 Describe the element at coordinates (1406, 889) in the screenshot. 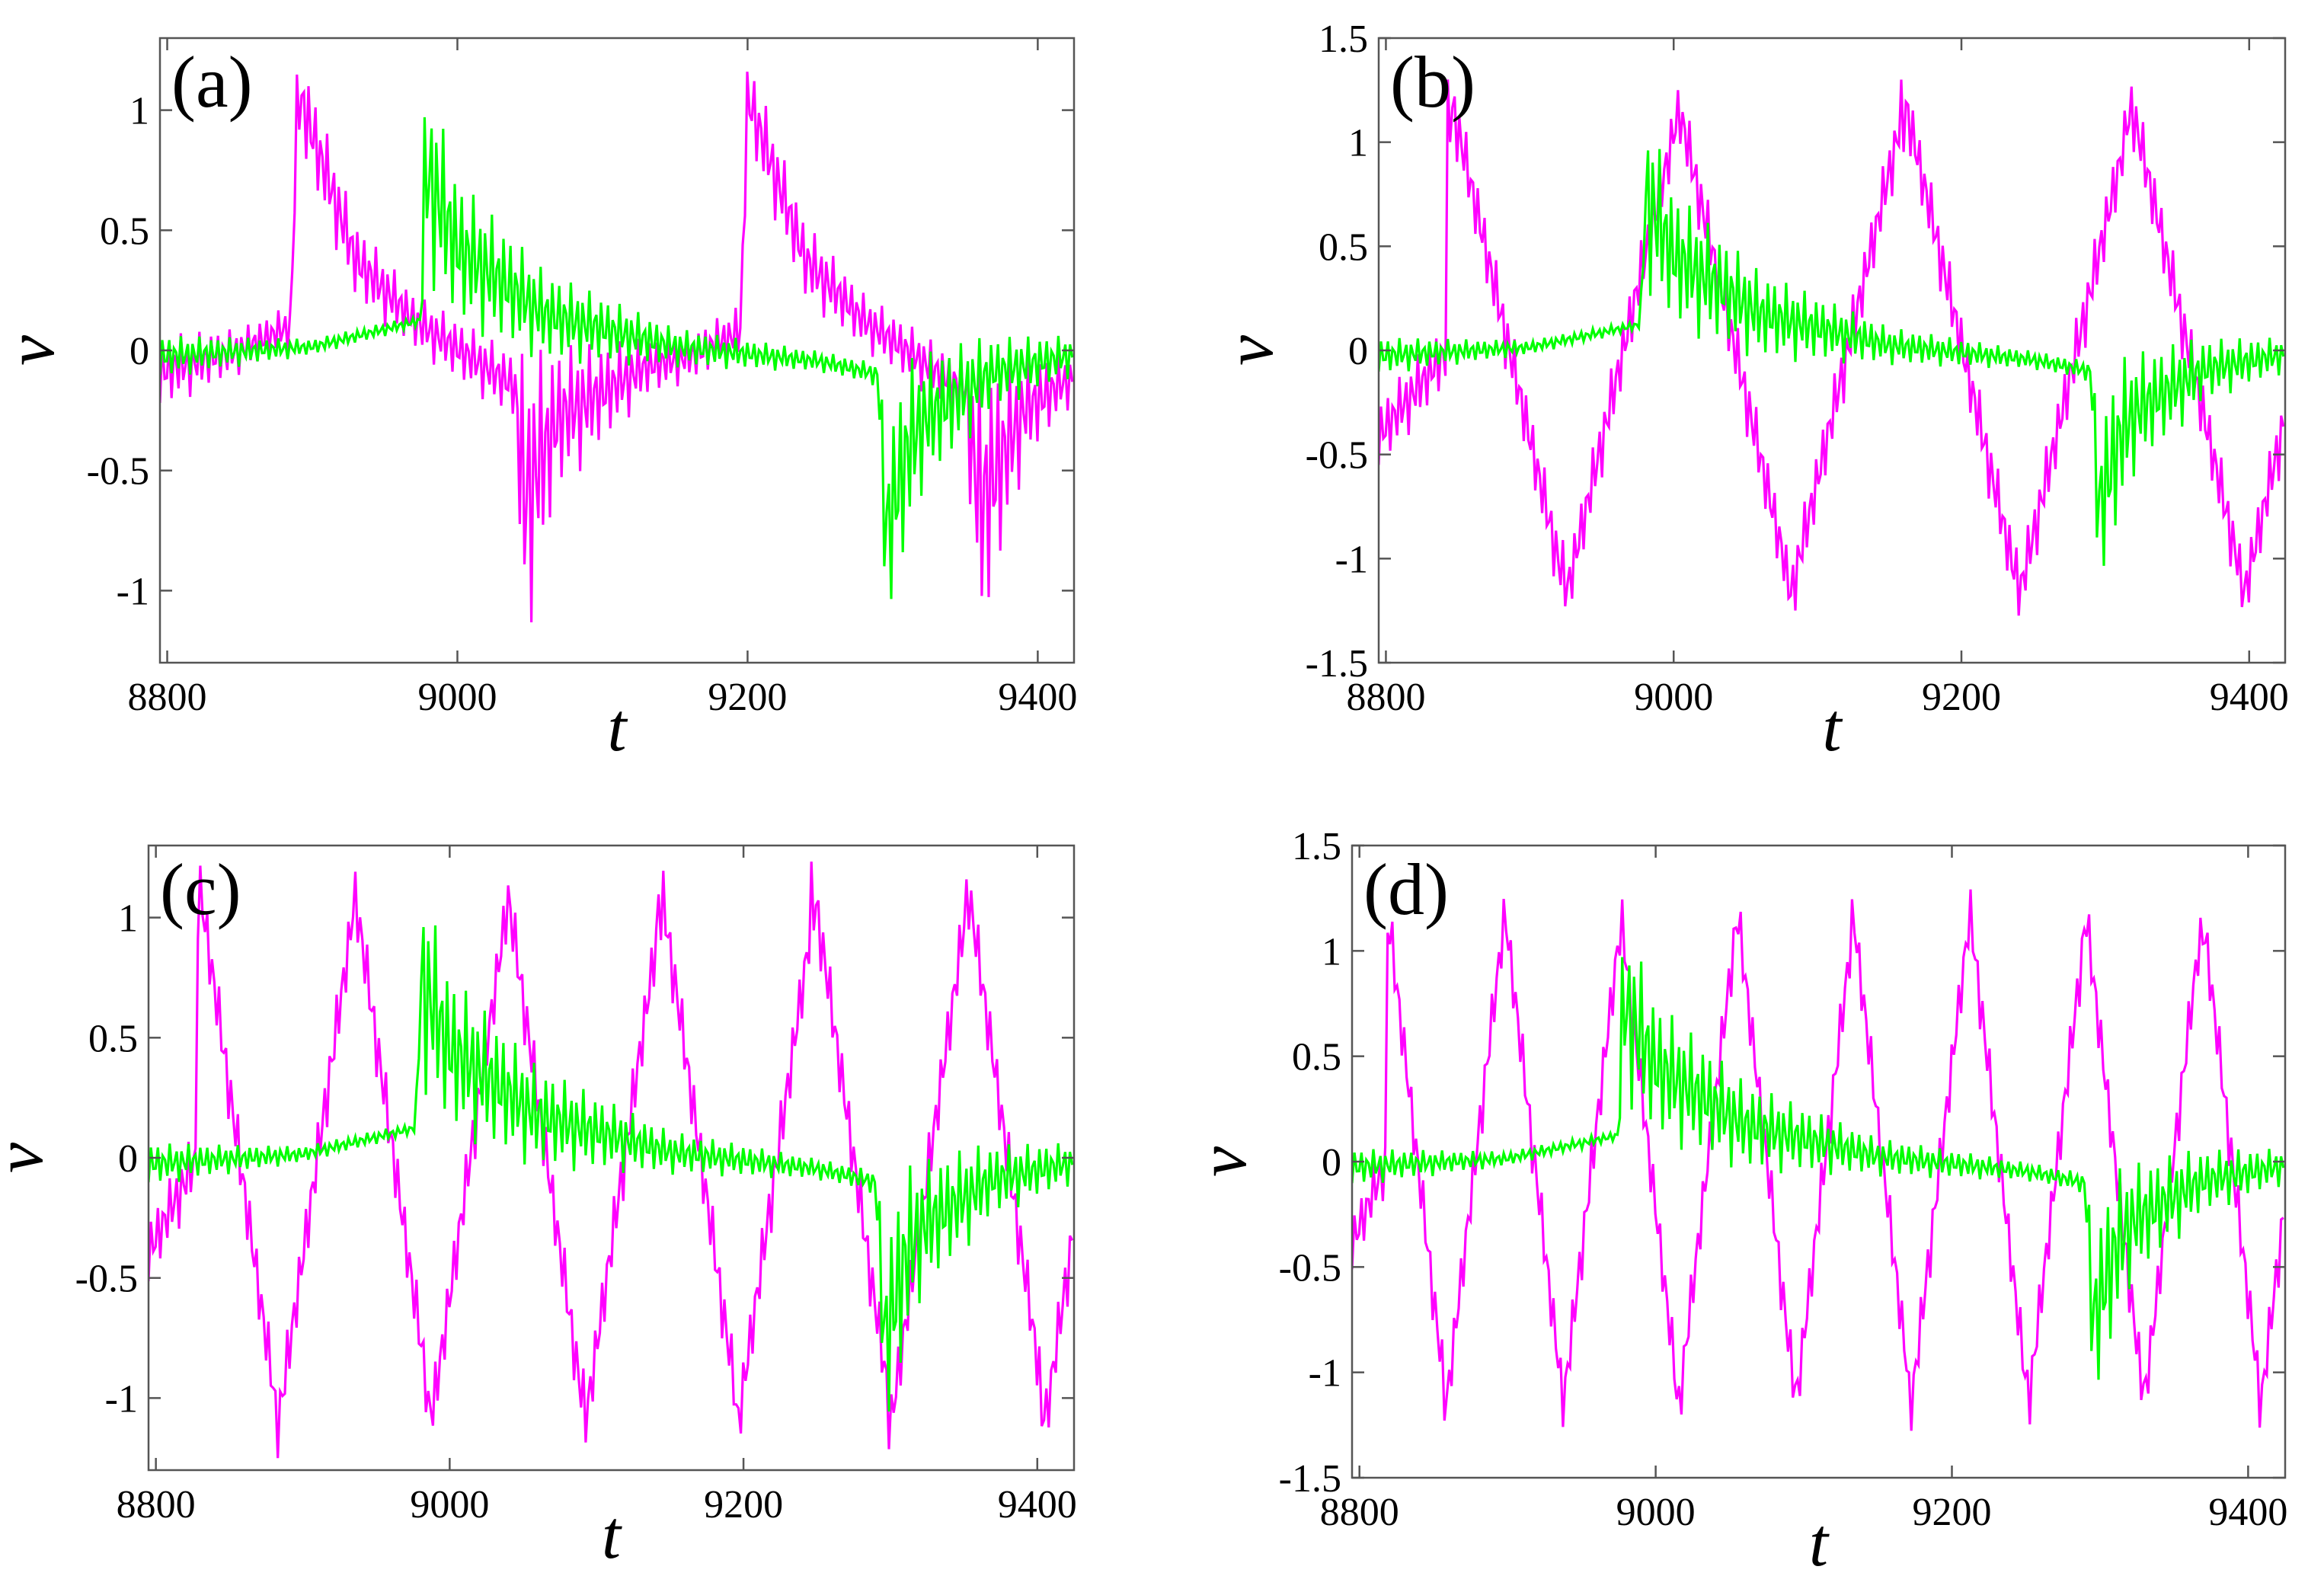

I see `panel-label: (d)` at that location.